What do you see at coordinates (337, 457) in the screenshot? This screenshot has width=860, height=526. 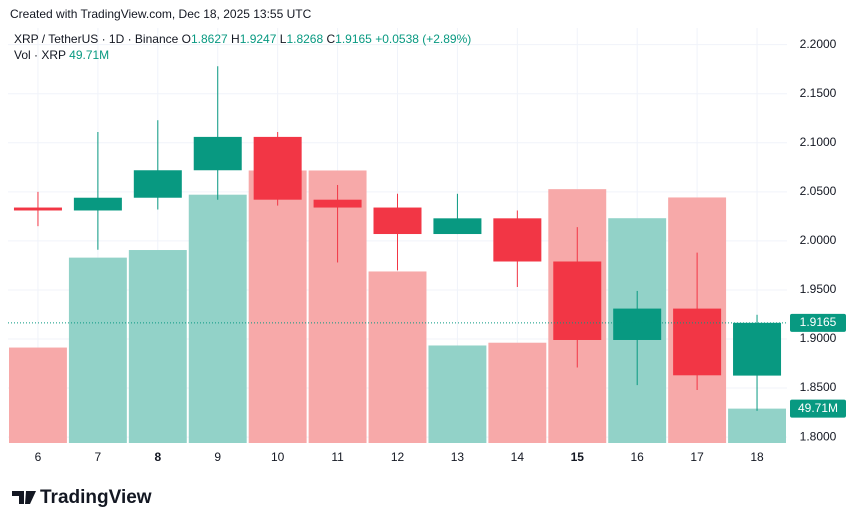 I see `x-tick-label: 11` at bounding box center [337, 457].